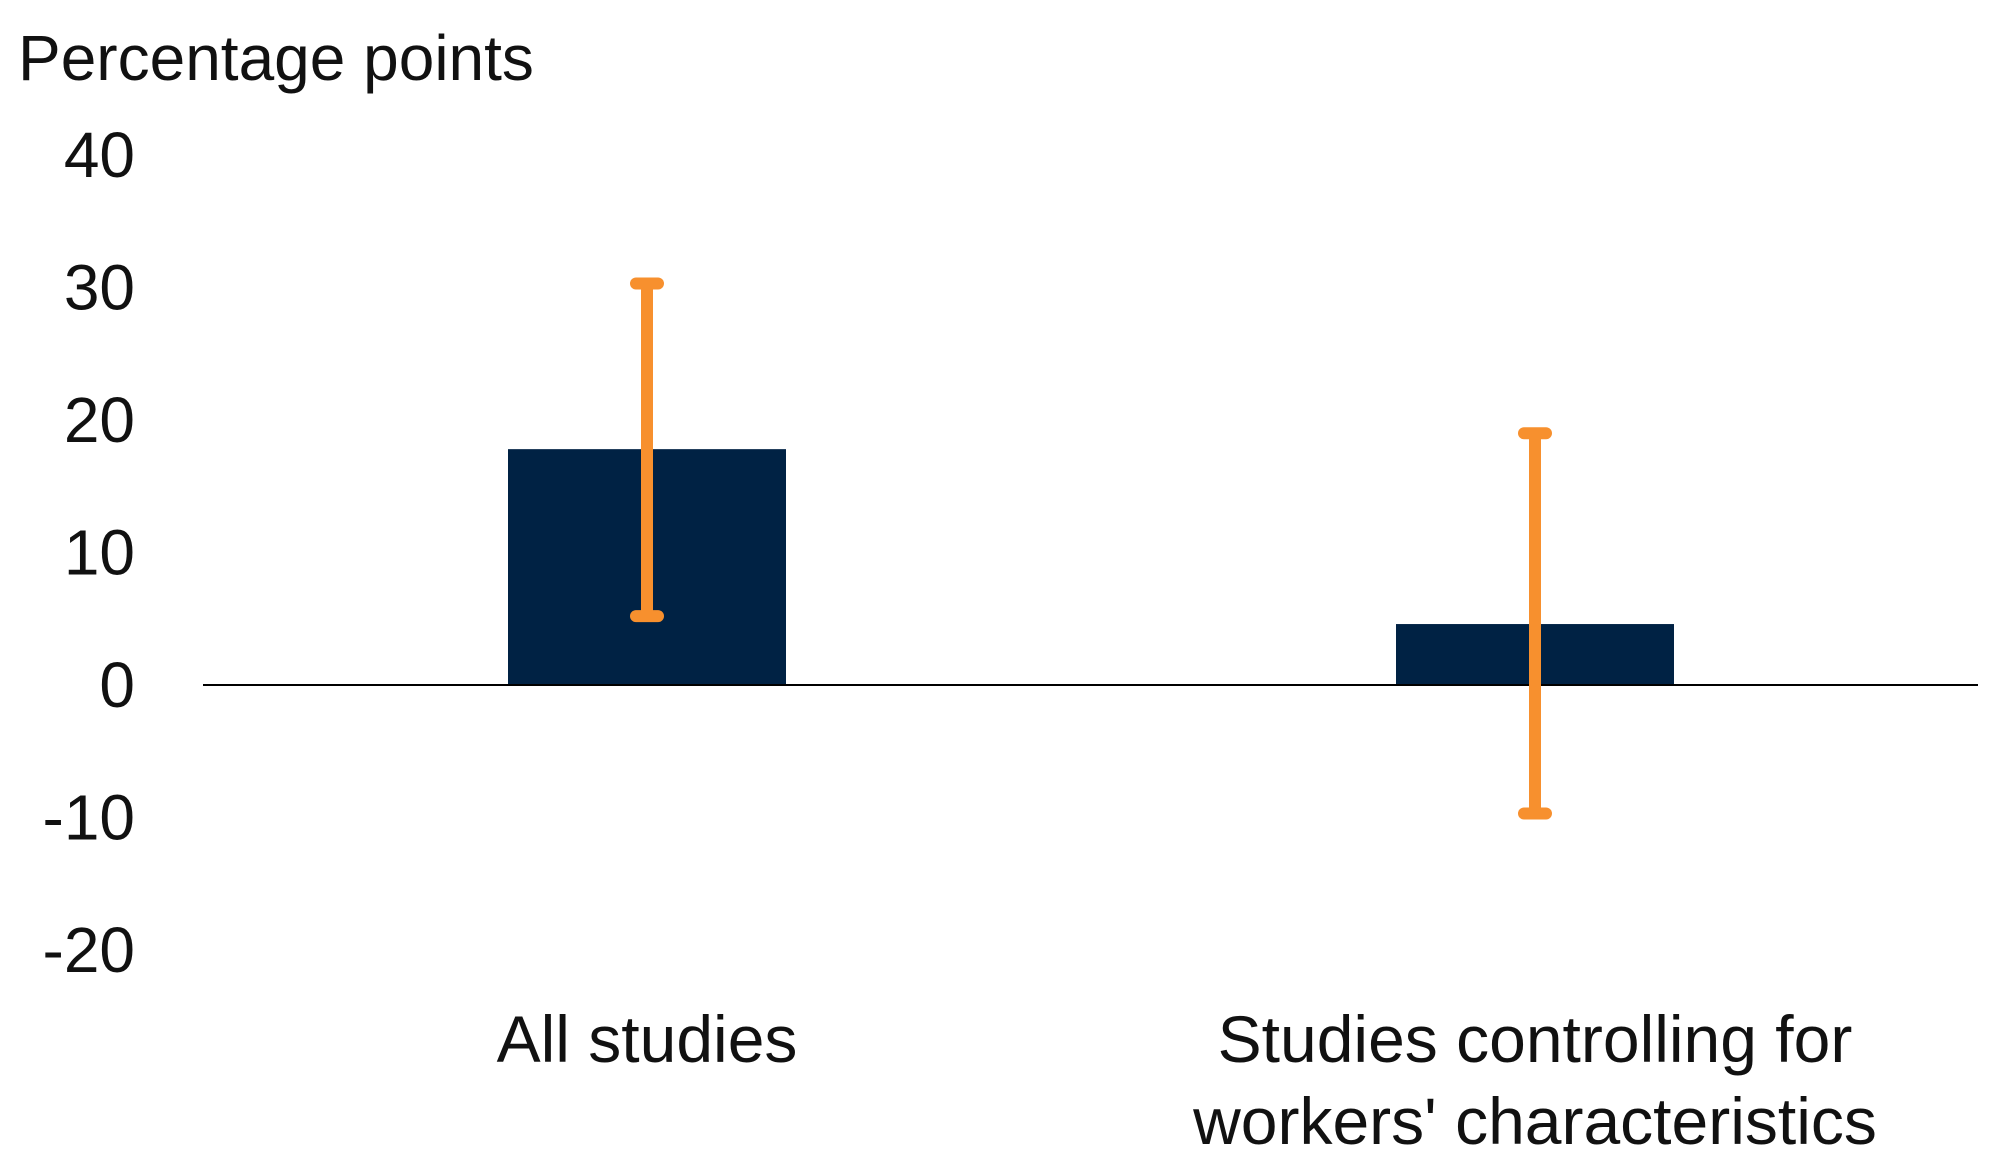 The width and height of the screenshot is (2000, 1167). What do you see at coordinates (89, 818) in the screenshot?
I see `y-tick-label: -10` at bounding box center [89, 818].